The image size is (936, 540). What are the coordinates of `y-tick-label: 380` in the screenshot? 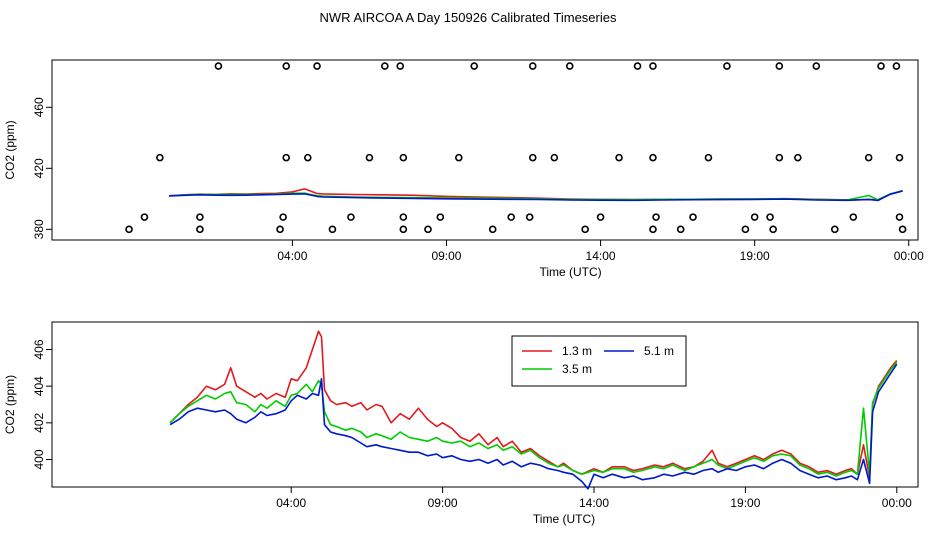 It's located at (39, 229).